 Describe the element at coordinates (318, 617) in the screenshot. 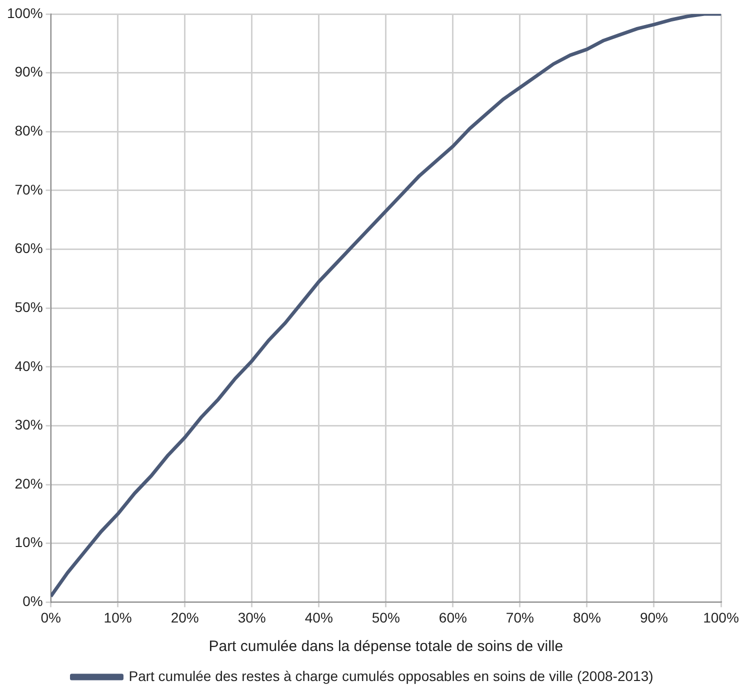

I see `x-tick-label: 40%` at that location.